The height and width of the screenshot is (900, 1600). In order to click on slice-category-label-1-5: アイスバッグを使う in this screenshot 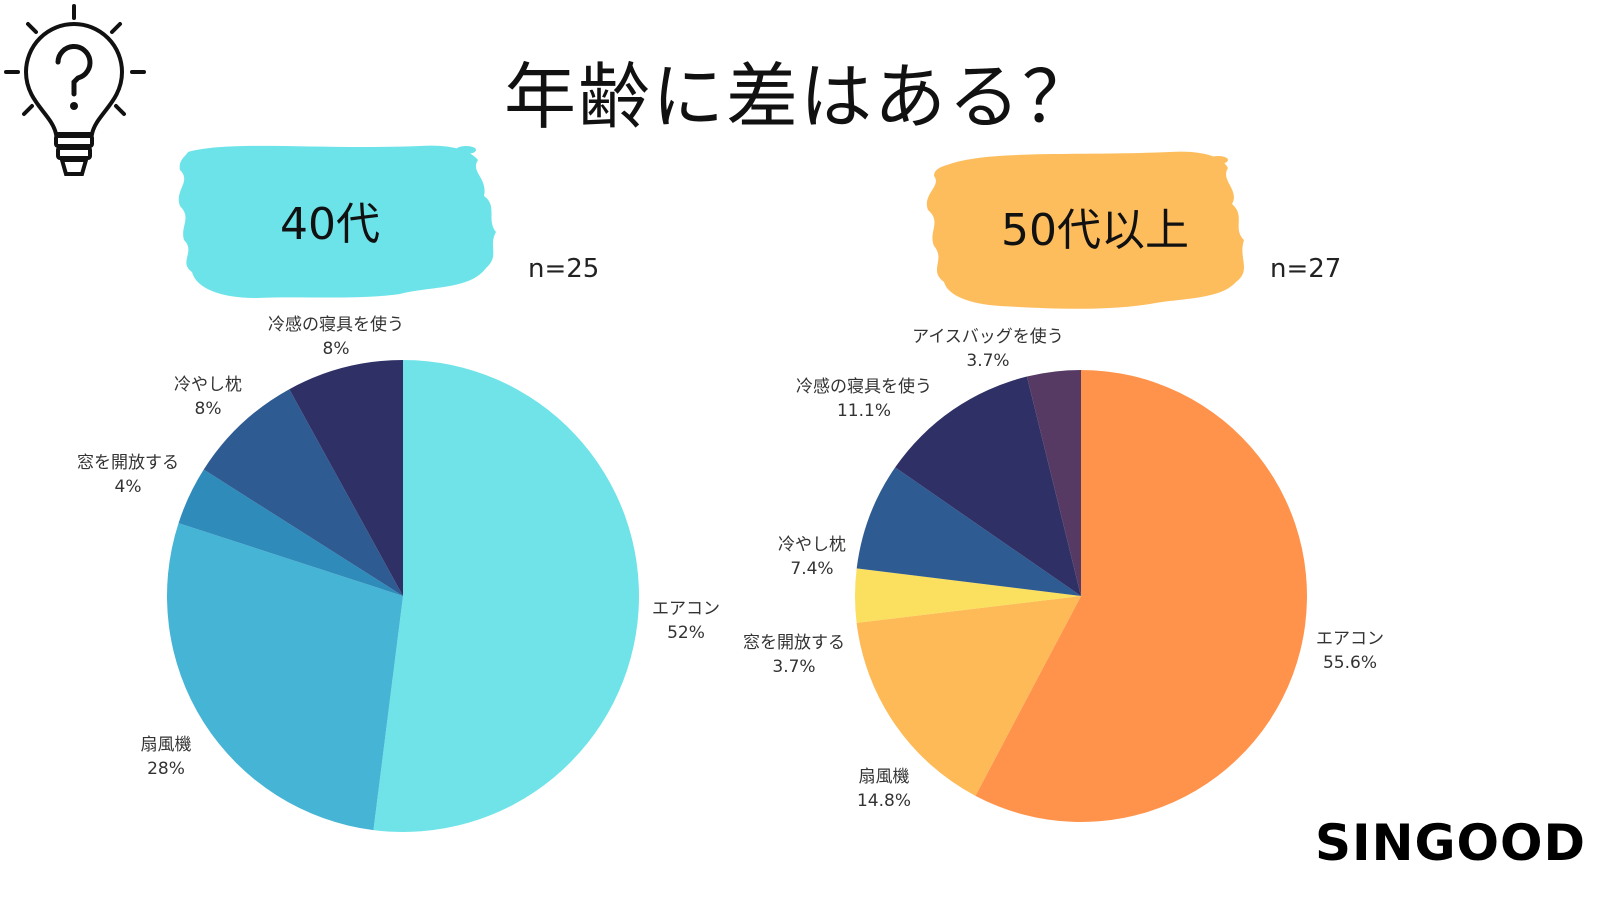, I will do `click(988, 336)`.